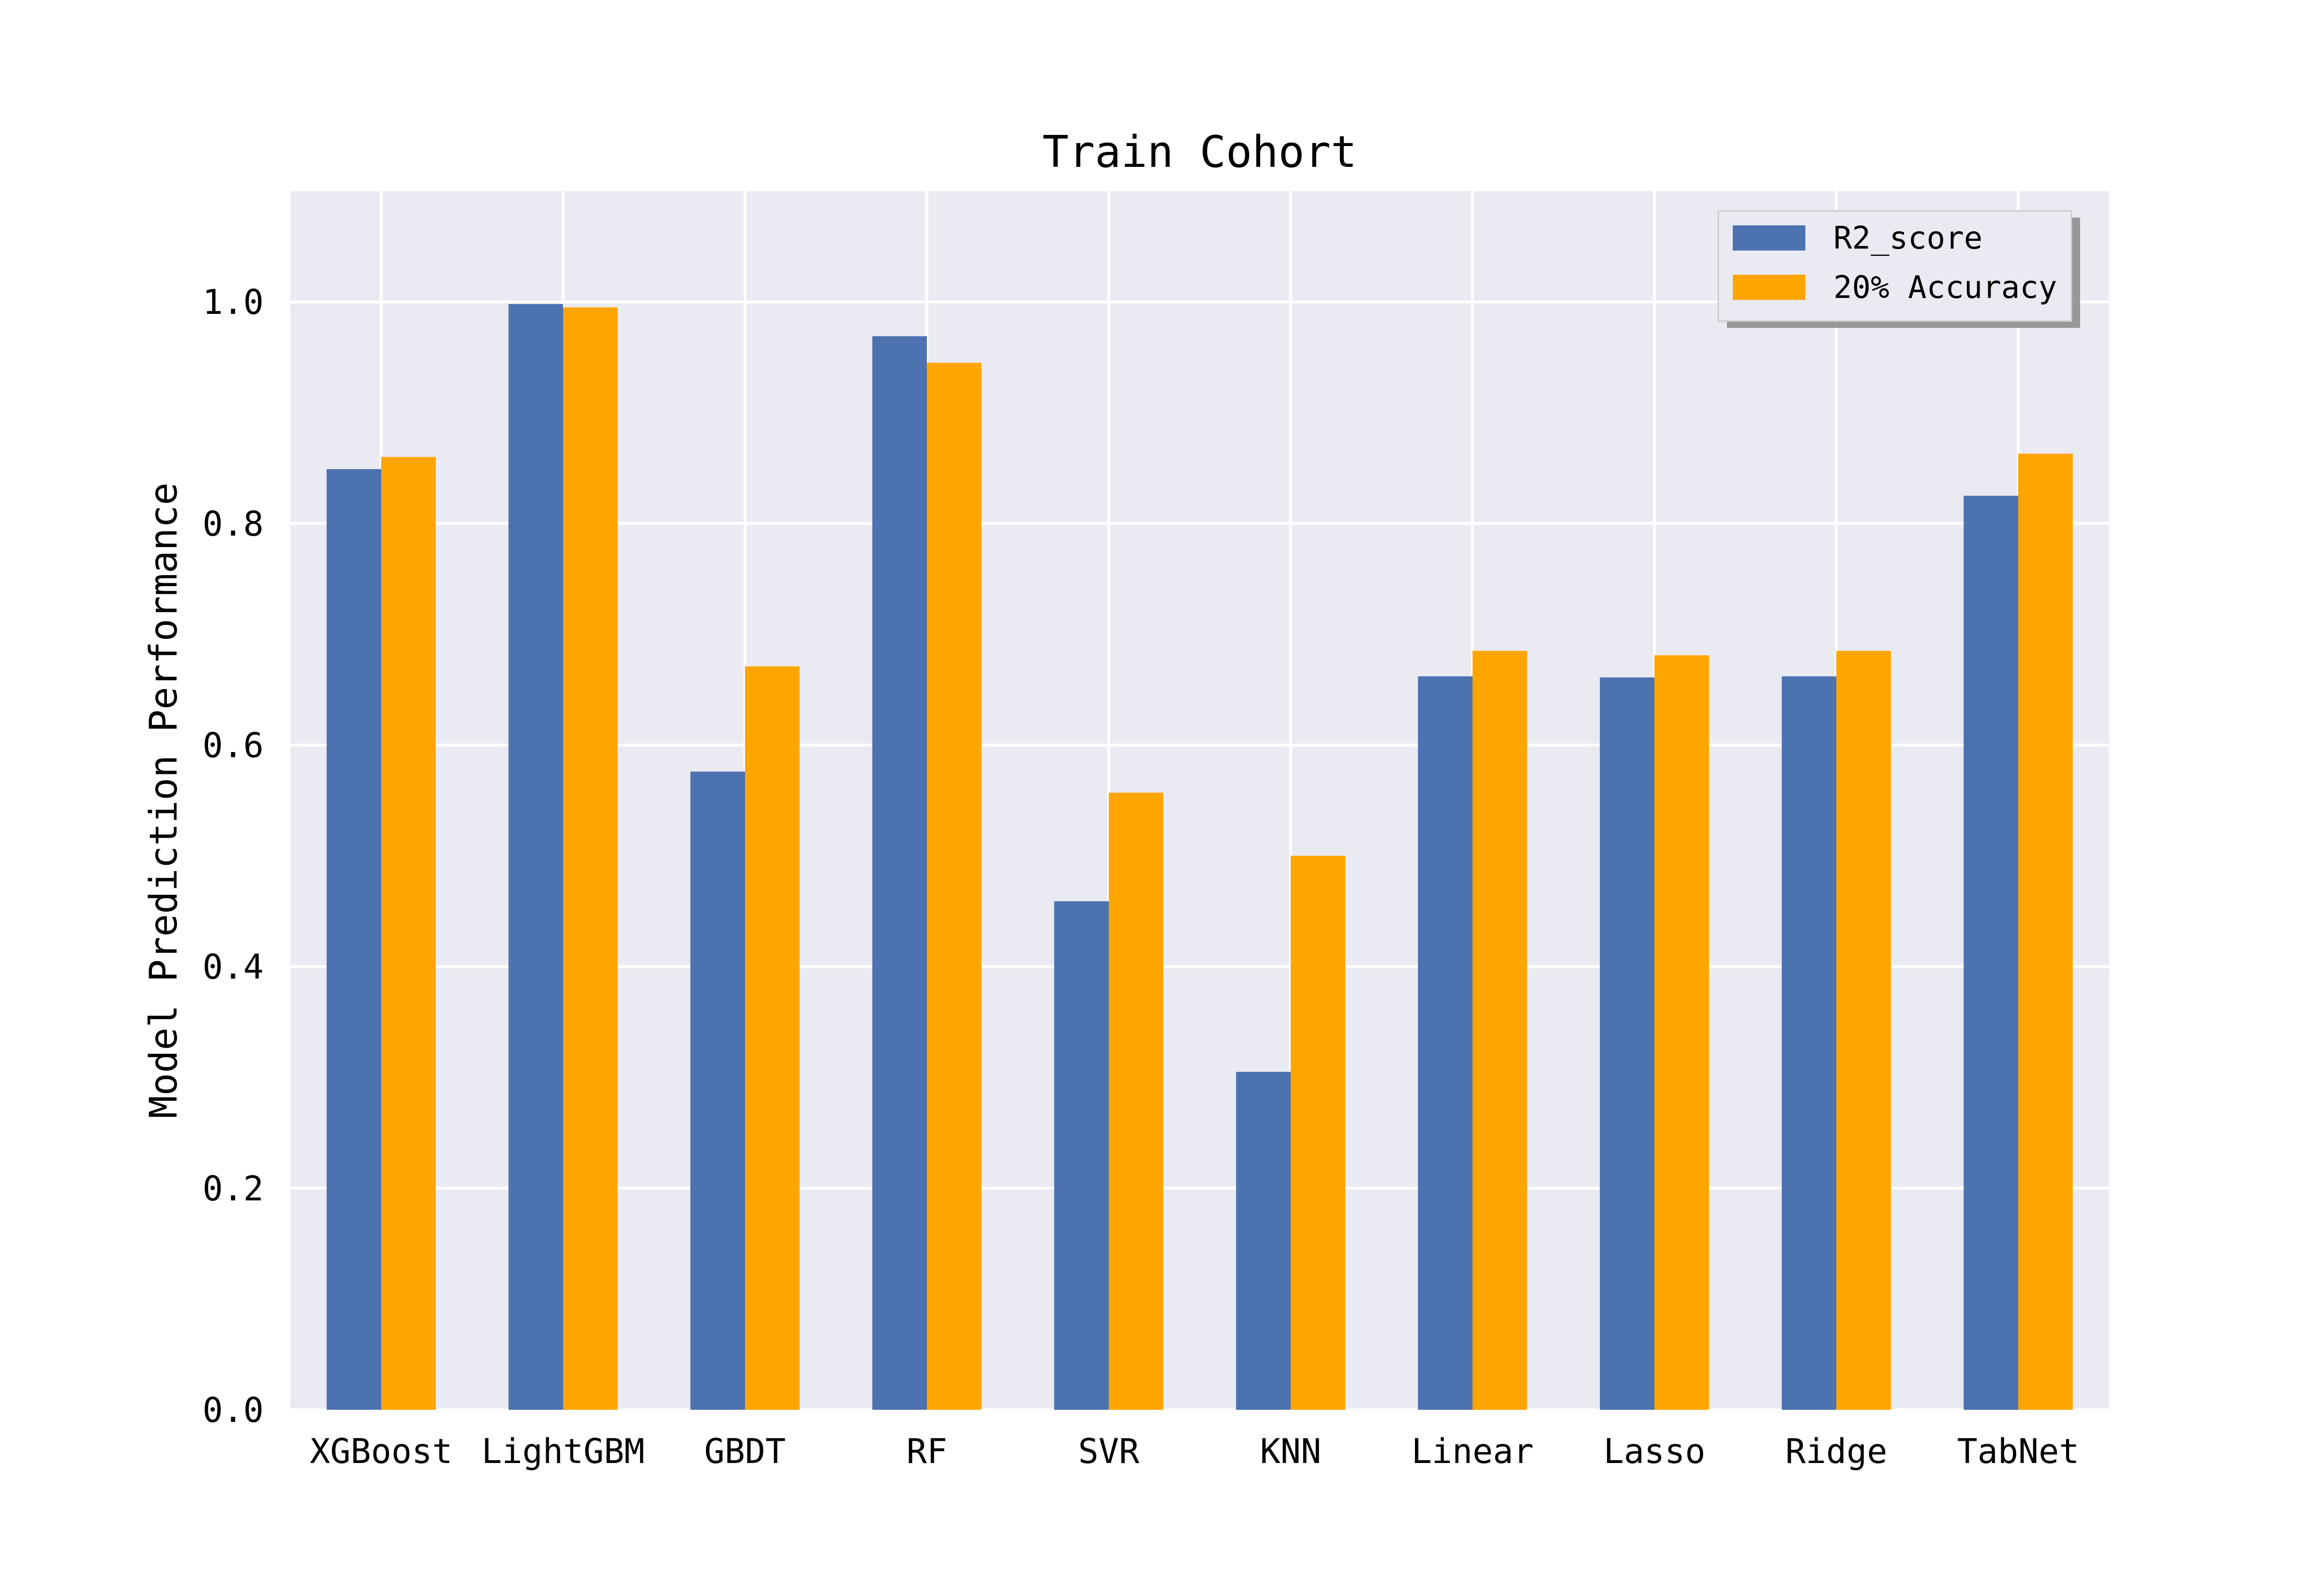 Image resolution: width=2322 pixels, height=1596 pixels. What do you see at coordinates (2045, 931) in the screenshot?
I see `bar-20-accuracy-tabnet` at bounding box center [2045, 931].